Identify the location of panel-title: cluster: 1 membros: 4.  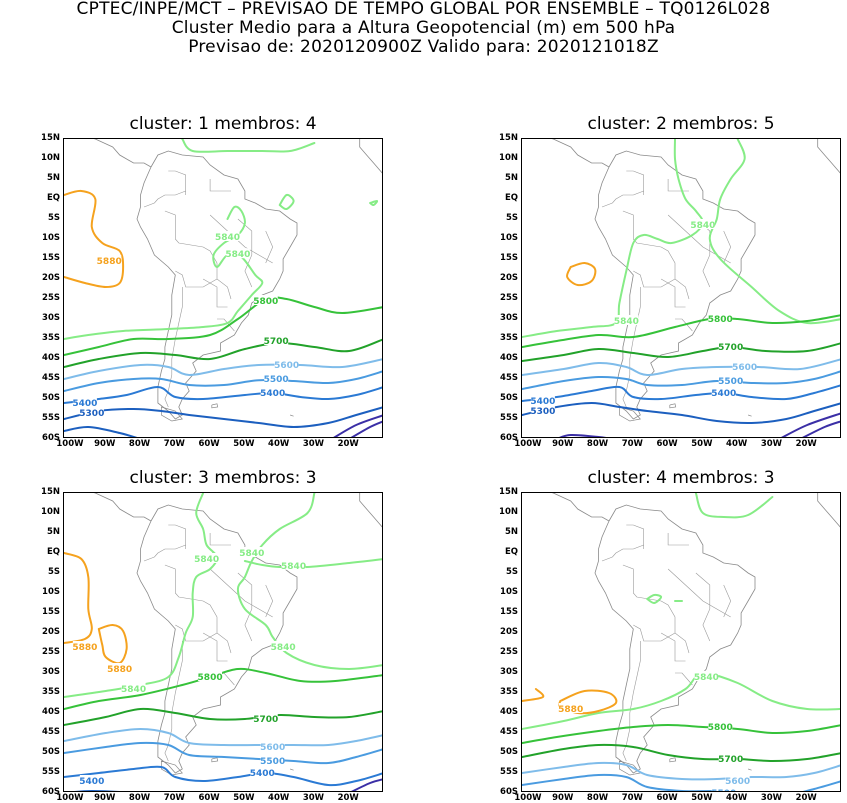
(223, 124).